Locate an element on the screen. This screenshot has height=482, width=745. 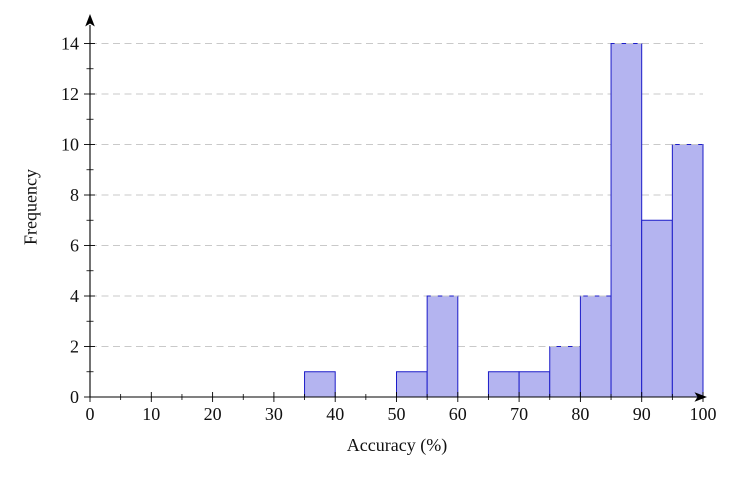
y-tick-label: 12 is located at coordinates (70, 94).